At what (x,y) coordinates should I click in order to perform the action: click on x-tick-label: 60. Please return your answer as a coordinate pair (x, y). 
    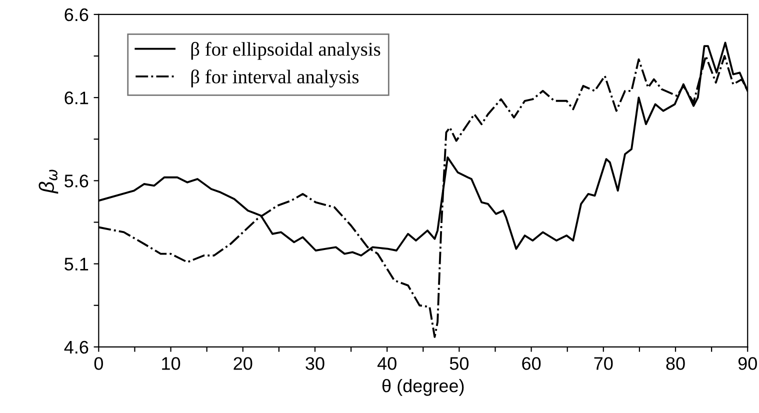
    Looking at the image, I should click on (531, 363).